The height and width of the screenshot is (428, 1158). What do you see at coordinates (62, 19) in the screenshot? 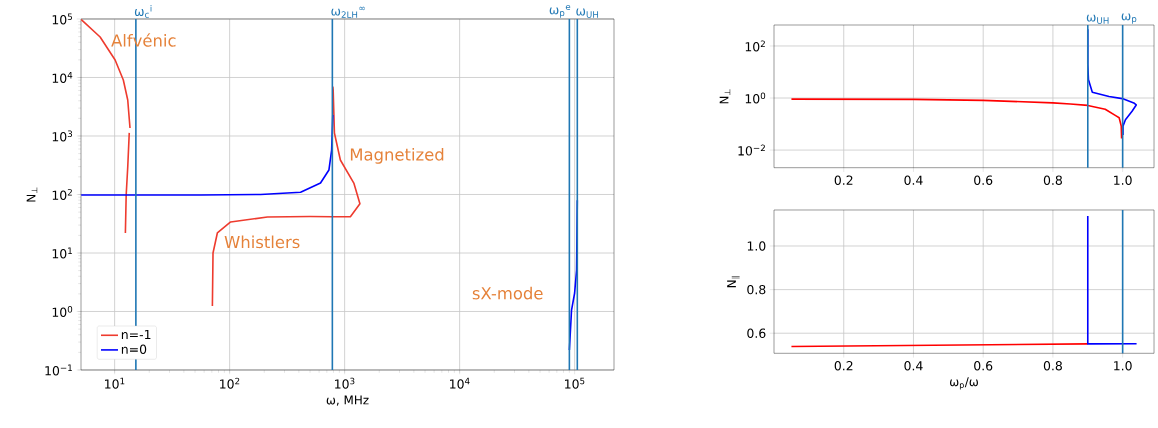
I see `y-tick-label: 10$^{5}$` at bounding box center [62, 19].